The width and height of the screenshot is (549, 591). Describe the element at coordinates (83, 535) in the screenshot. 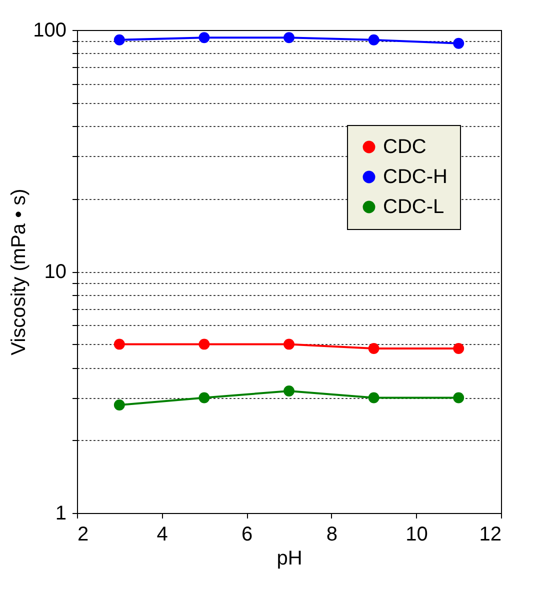

I see `x-tick-label: 2` at that location.